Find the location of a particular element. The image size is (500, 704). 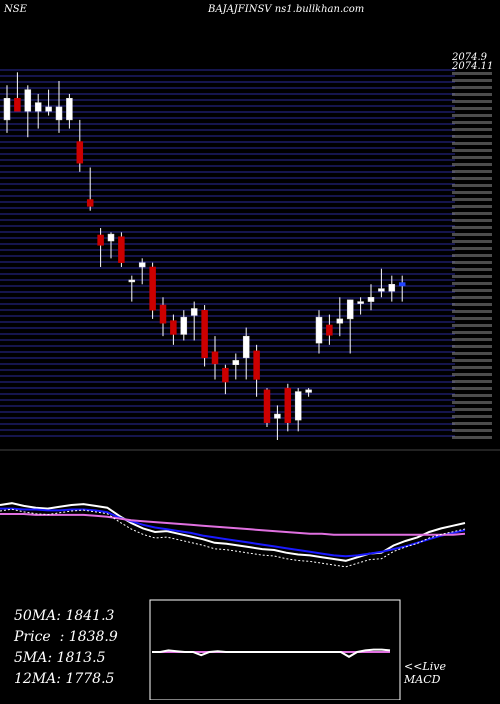

ma-line-ma_long is located at coordinates (233, 524).